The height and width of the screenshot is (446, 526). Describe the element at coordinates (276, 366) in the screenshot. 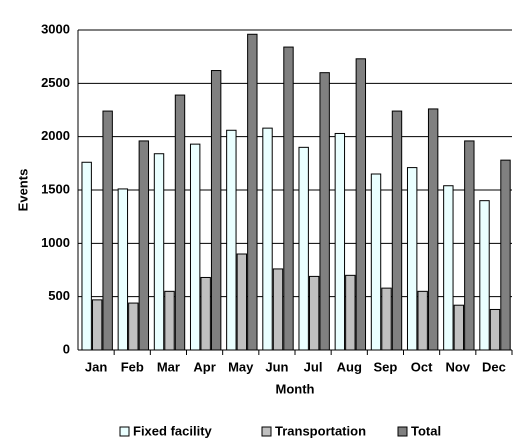

I see `x-tick-label: Jun` at that location.